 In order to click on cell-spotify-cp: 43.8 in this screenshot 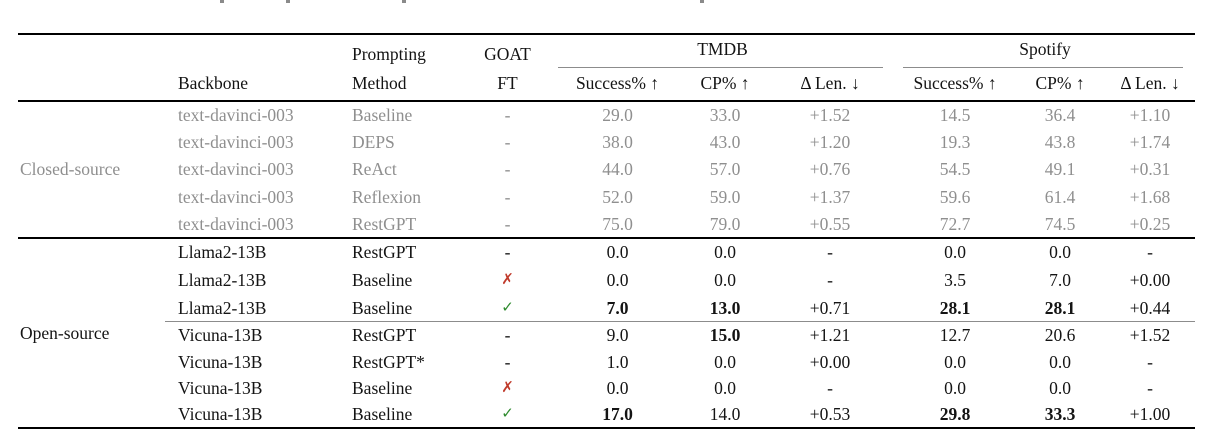, I will do `click(1060, 141)`.